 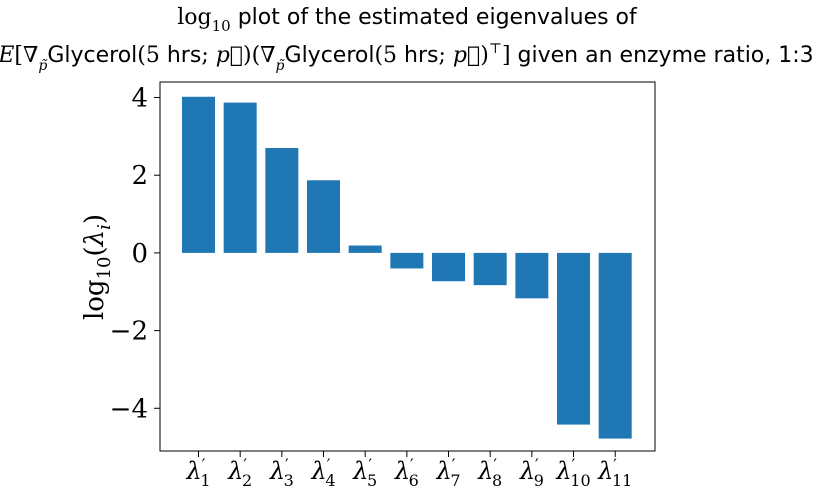 What do you see at coordinates (239, 472) in the screenshot?
I see `x-tick-label: λ′ 2` at bounding box center [239, 472].